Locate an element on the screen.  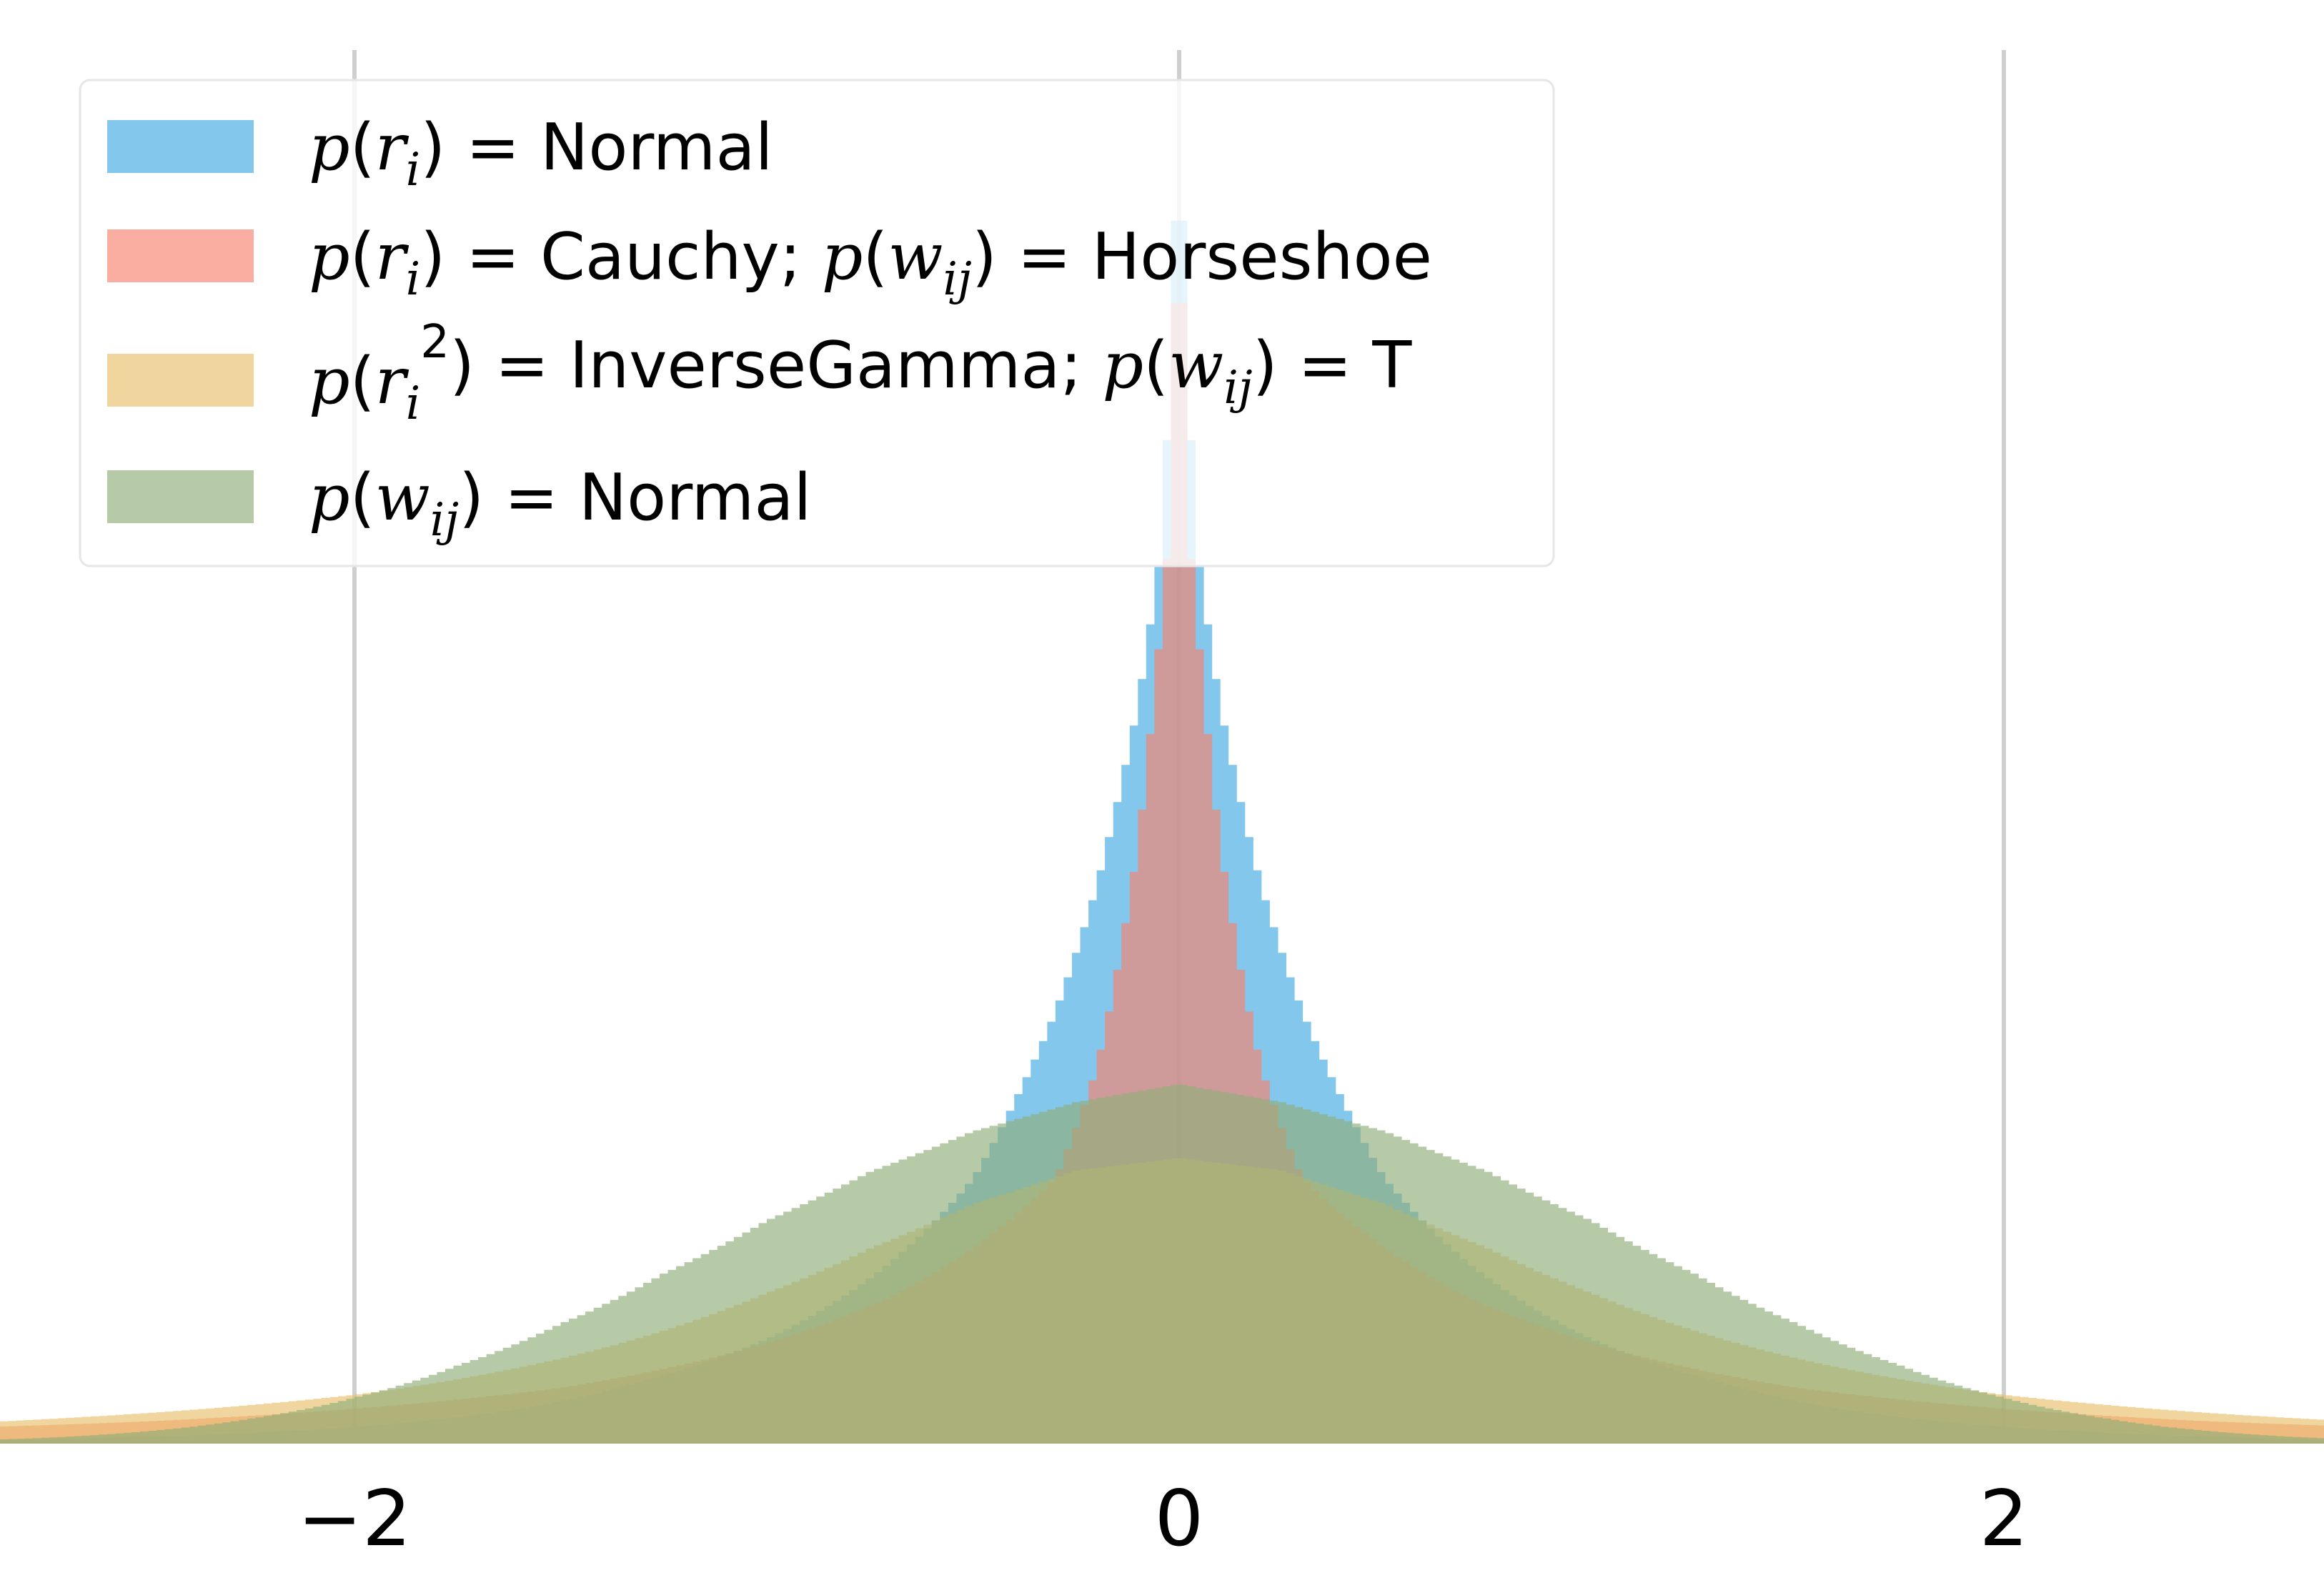
x-tick-label: 0 is located at coordinates (1179, 1519).